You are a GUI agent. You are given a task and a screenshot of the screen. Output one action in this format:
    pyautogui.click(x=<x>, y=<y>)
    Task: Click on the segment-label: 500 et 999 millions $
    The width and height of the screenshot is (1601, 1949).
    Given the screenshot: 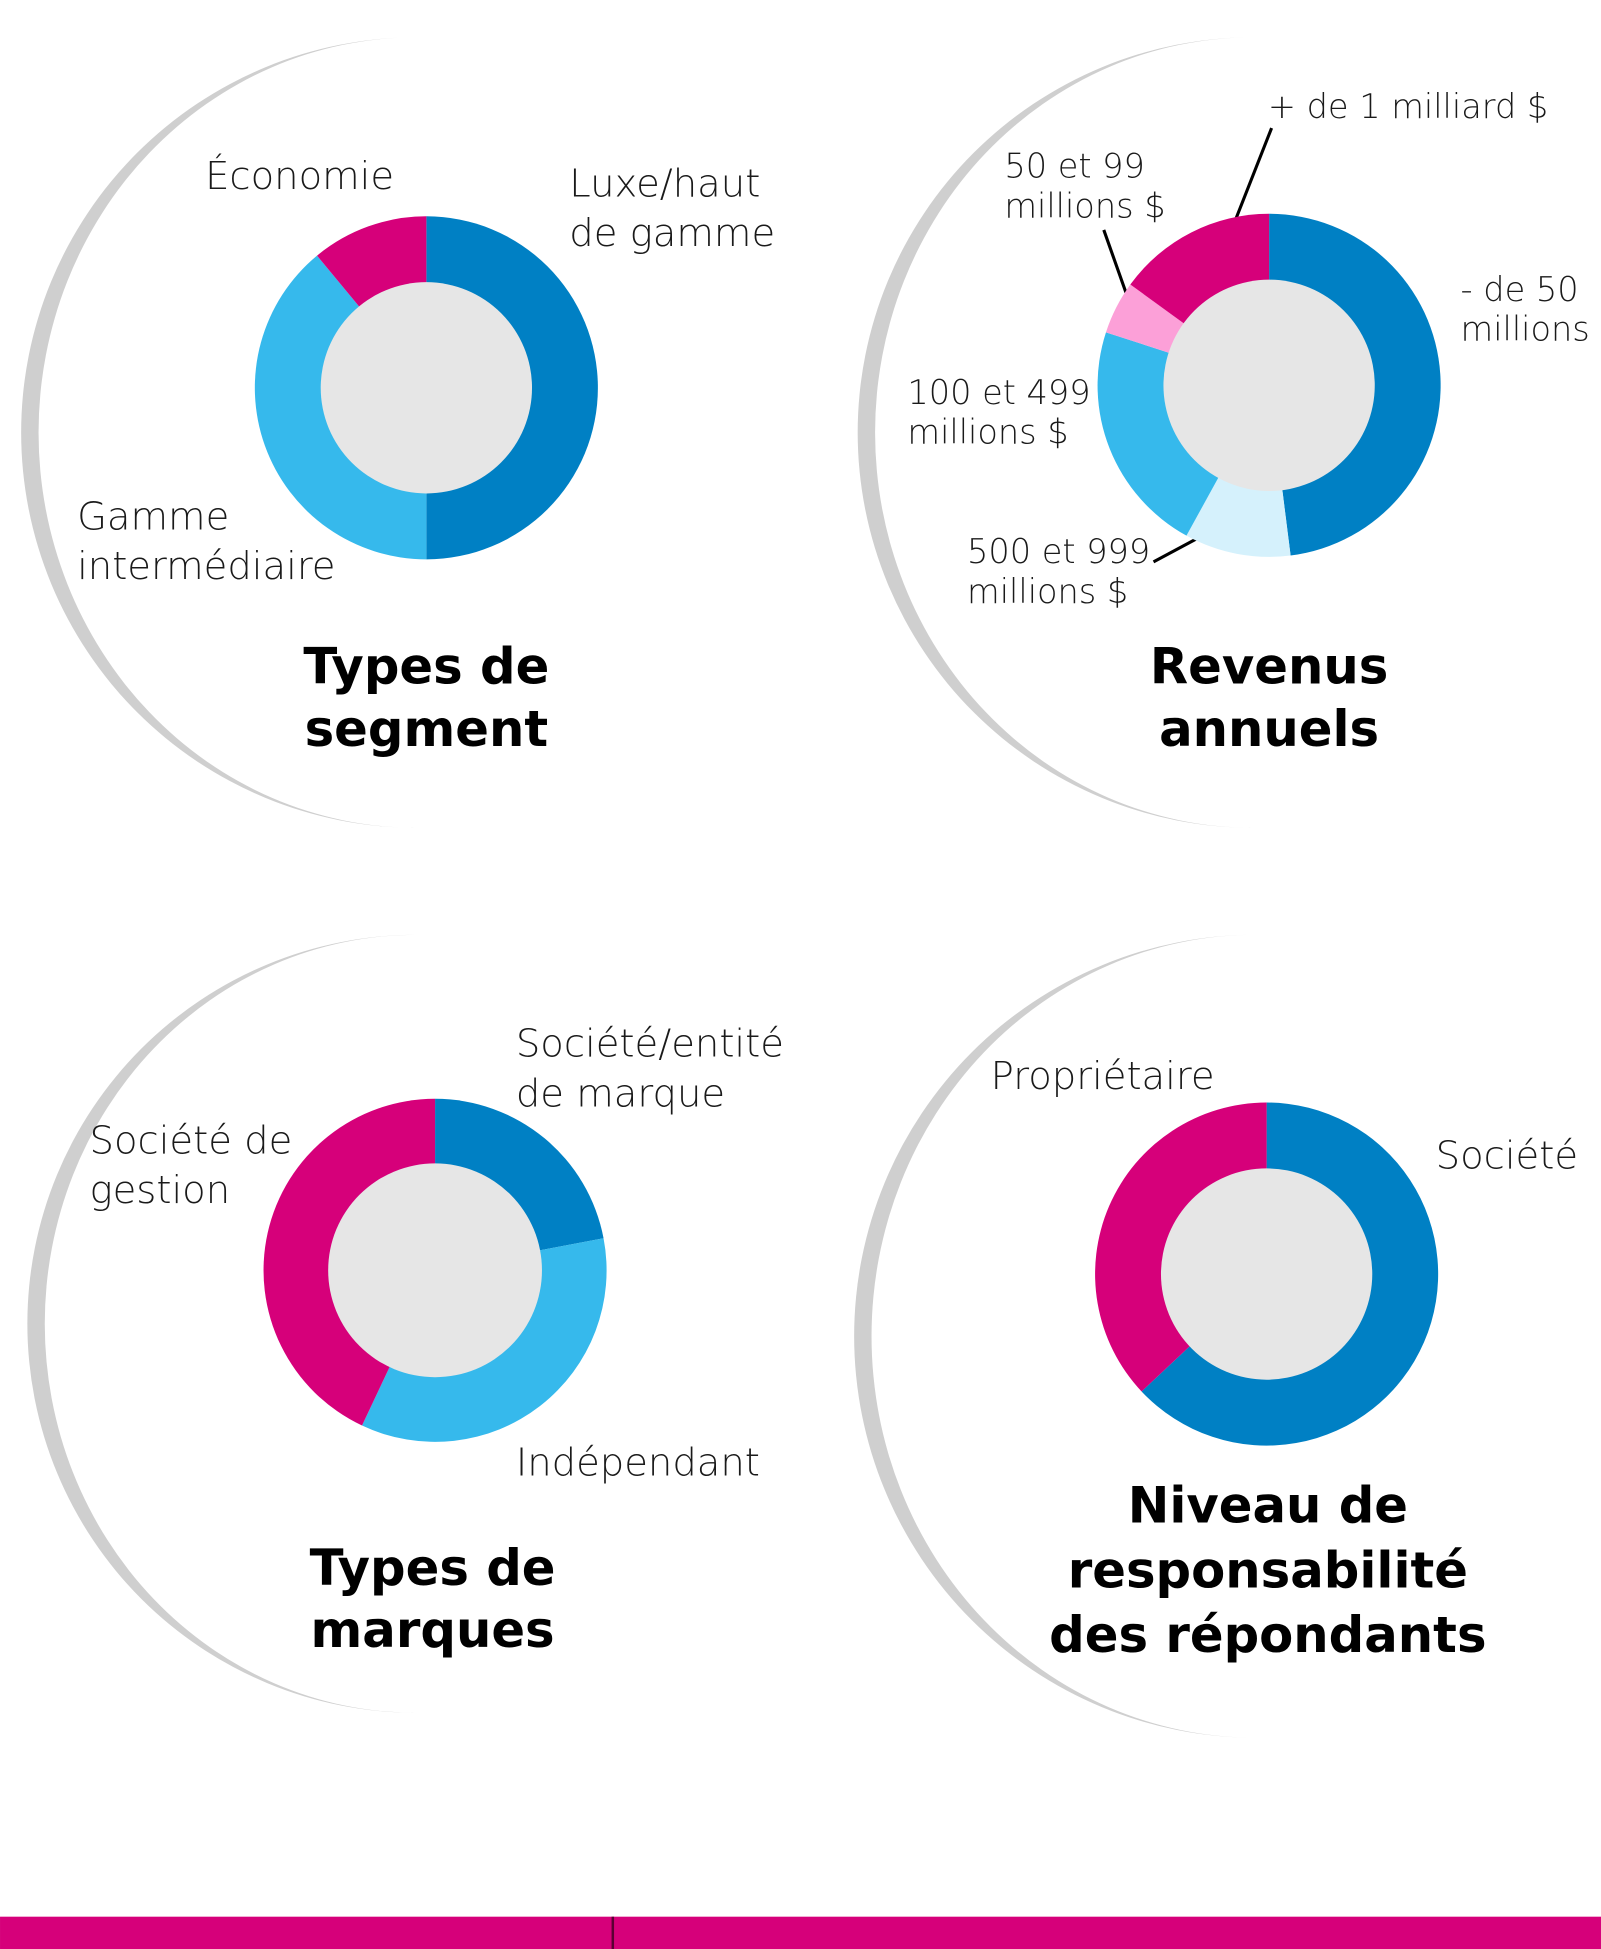 What is the action you would take?
    pyautogui.click(x=1058, y=571)
    